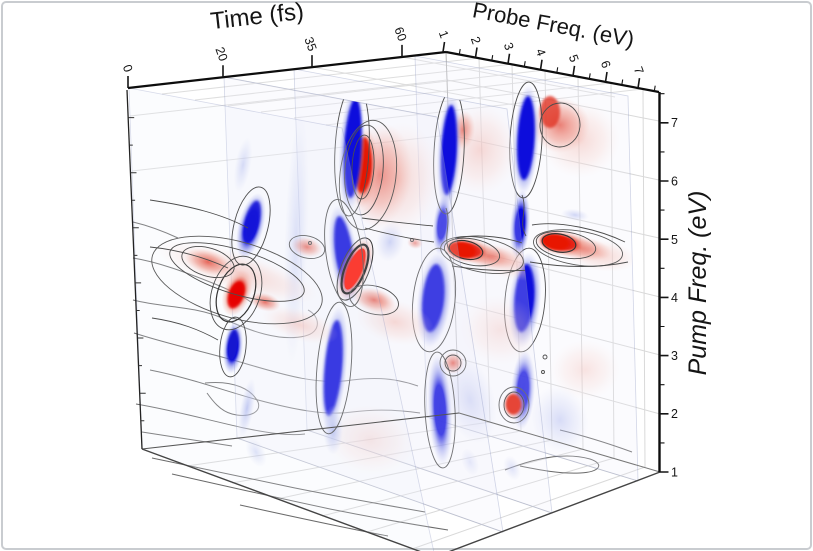  I want to click on probe-tick-4: 4, so click(541, 52).